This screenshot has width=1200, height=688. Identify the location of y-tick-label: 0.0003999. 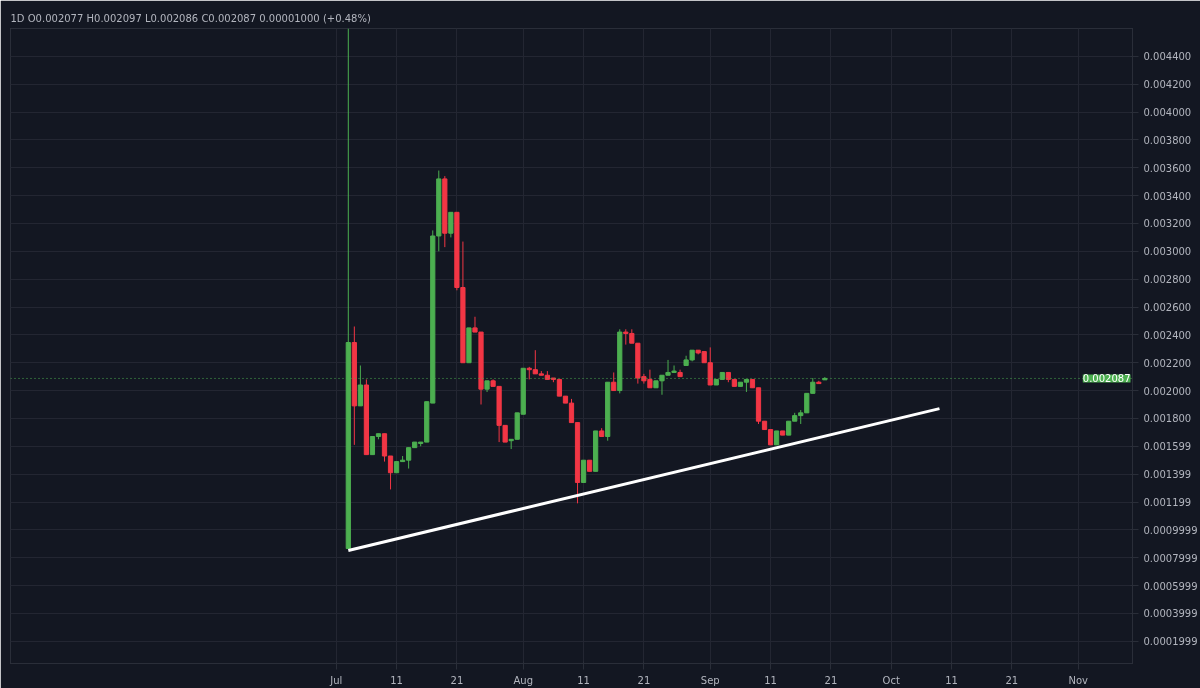
(1170, 614).